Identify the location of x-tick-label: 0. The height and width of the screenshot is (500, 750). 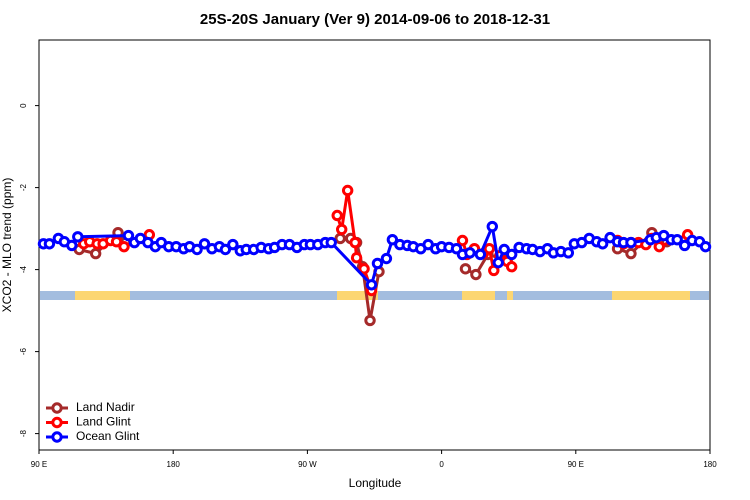
(441, 464).